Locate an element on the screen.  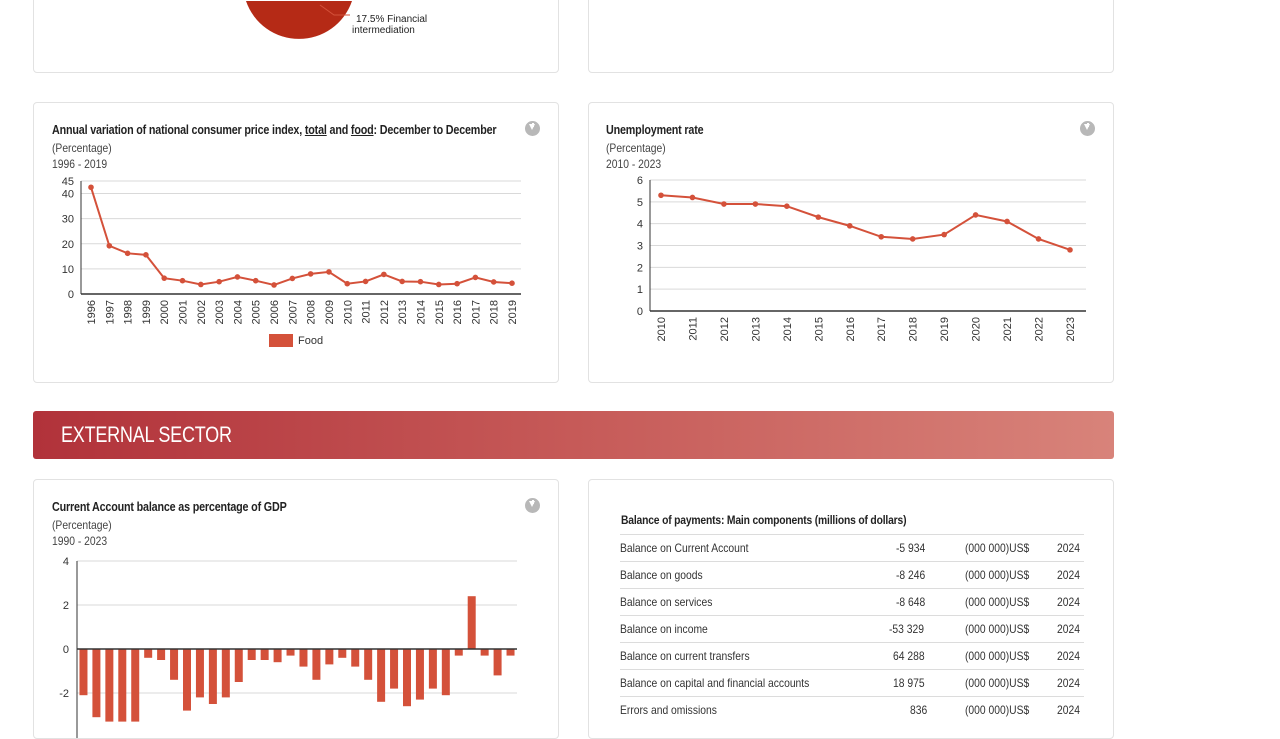
external-sector-heading: EXTERNAL SECTOR is located at coordinates (146, 434).